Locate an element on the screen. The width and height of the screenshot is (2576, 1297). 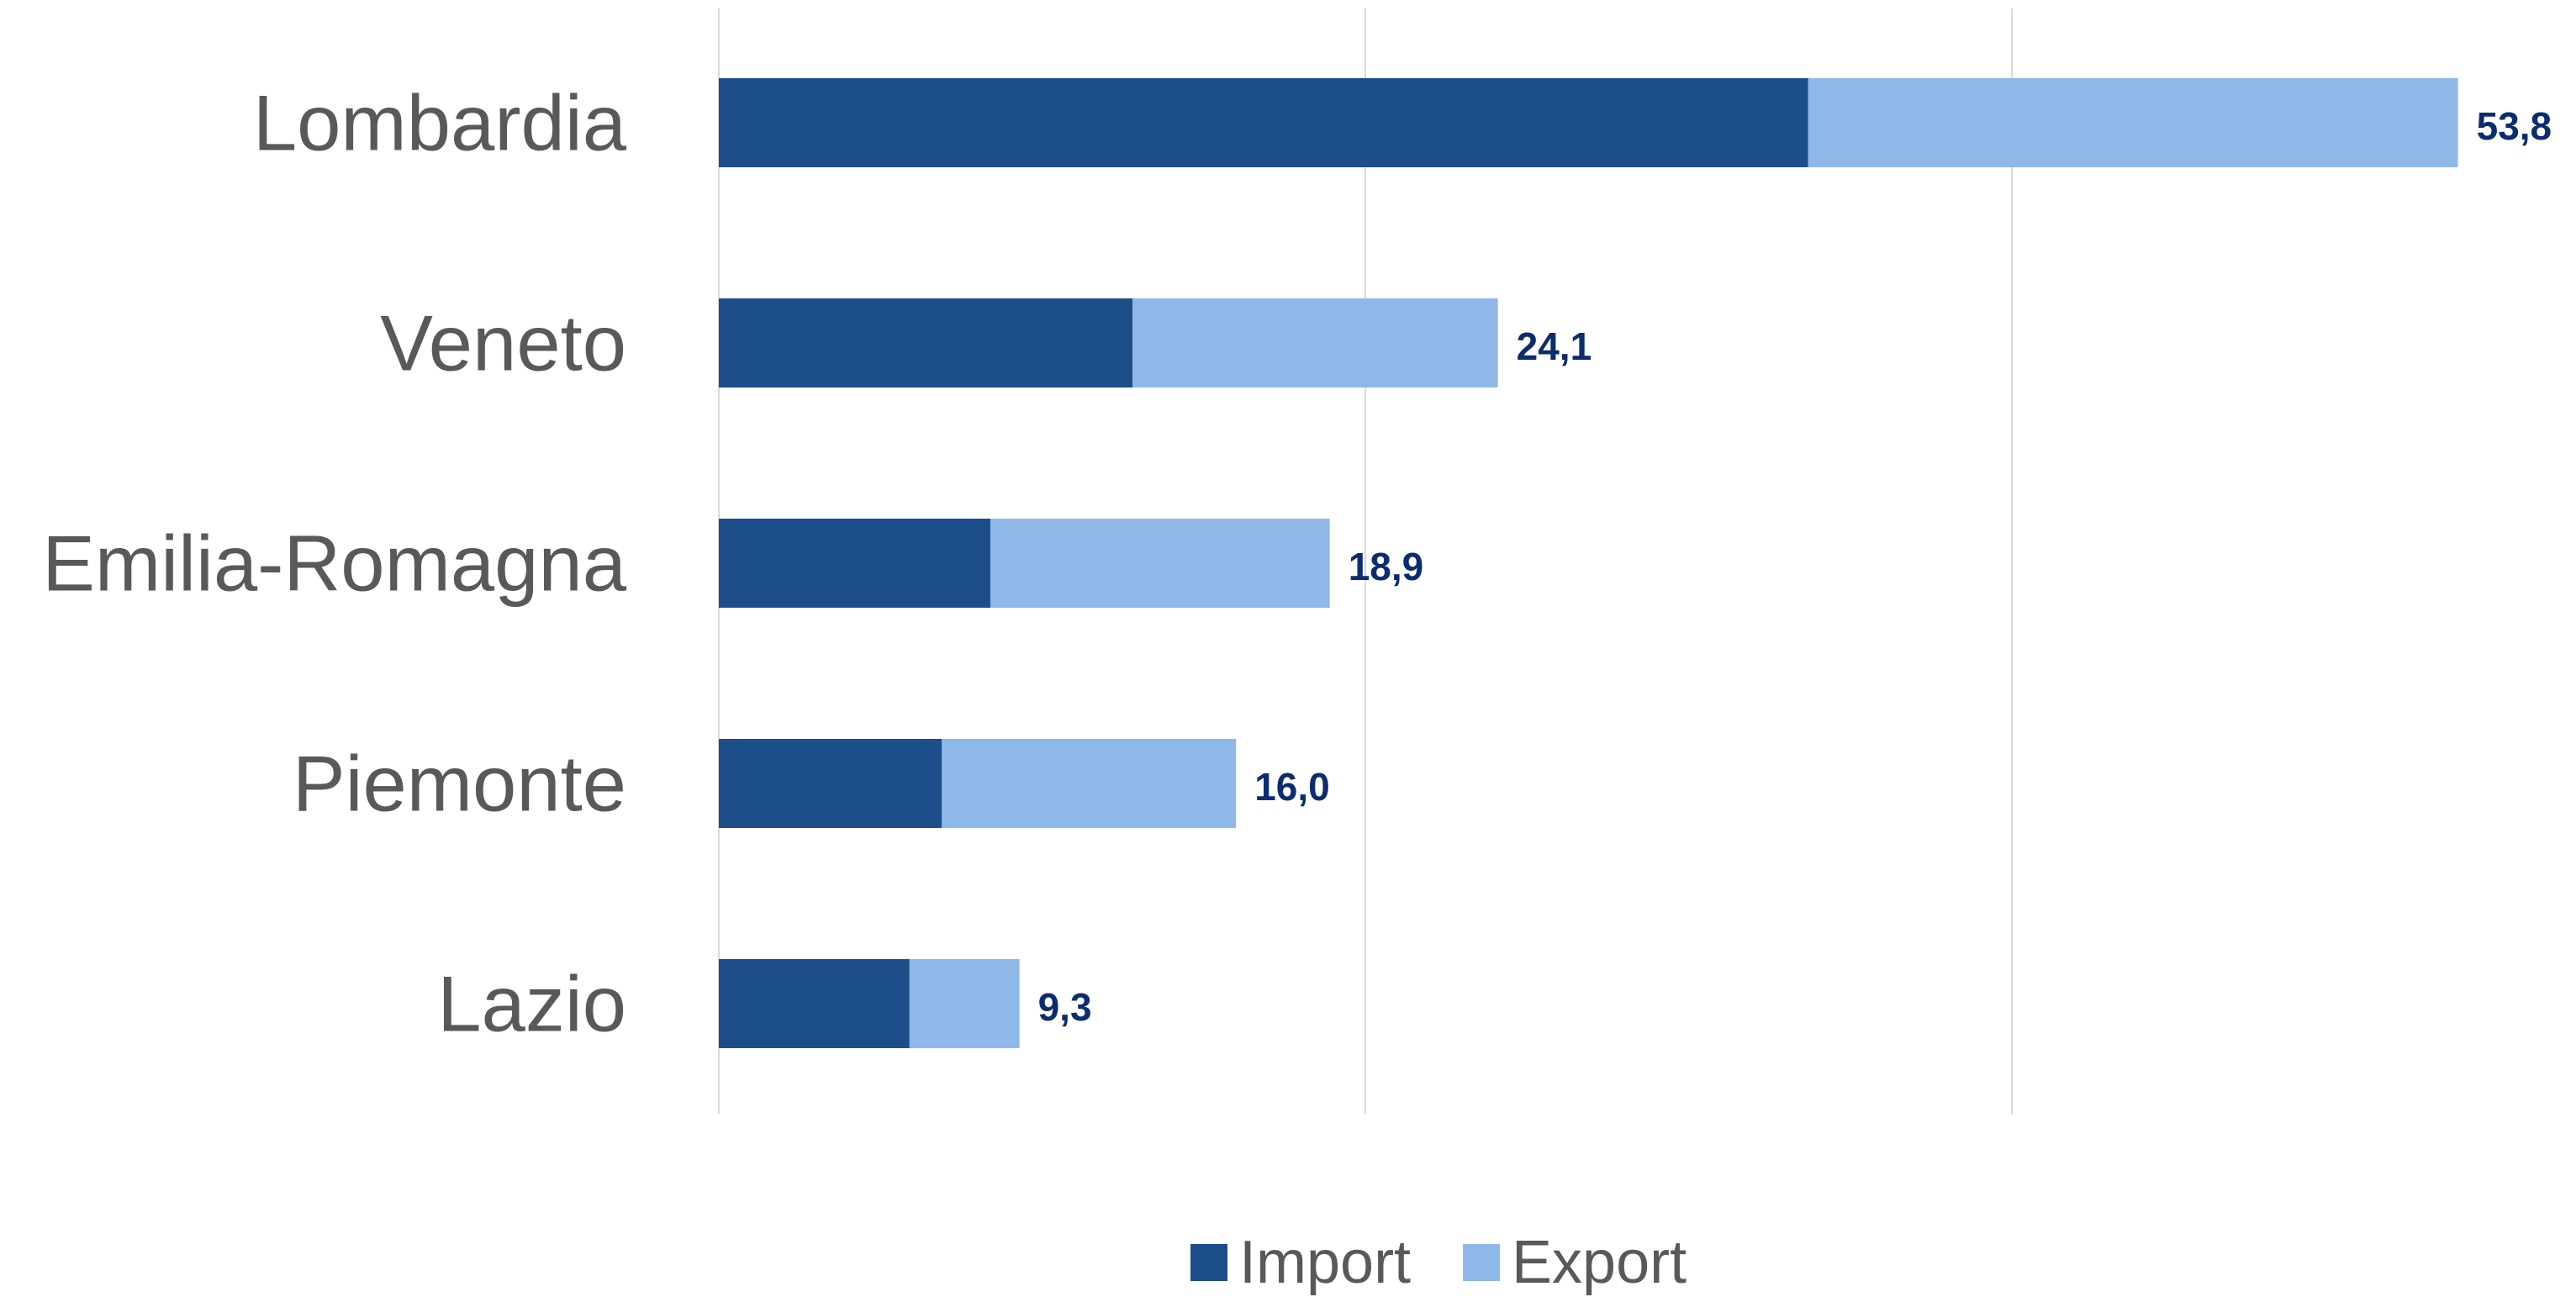
bar-import-emilia-romagna is located at coordinates (854, 563).